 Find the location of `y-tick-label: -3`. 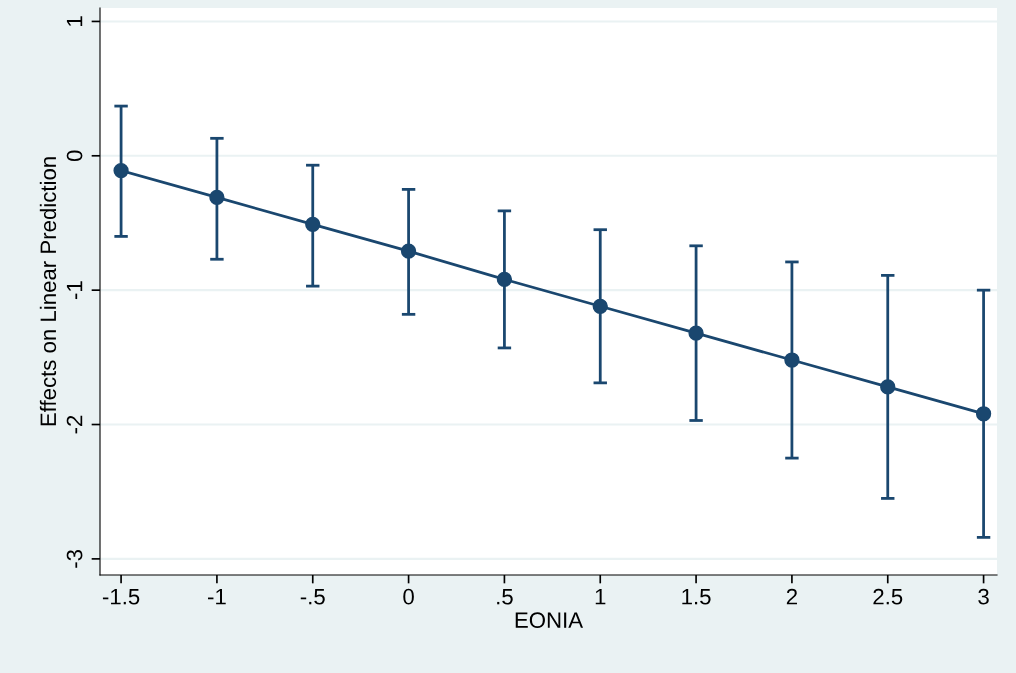

y-tick-label: -3 is located at coordinates (74, 558).